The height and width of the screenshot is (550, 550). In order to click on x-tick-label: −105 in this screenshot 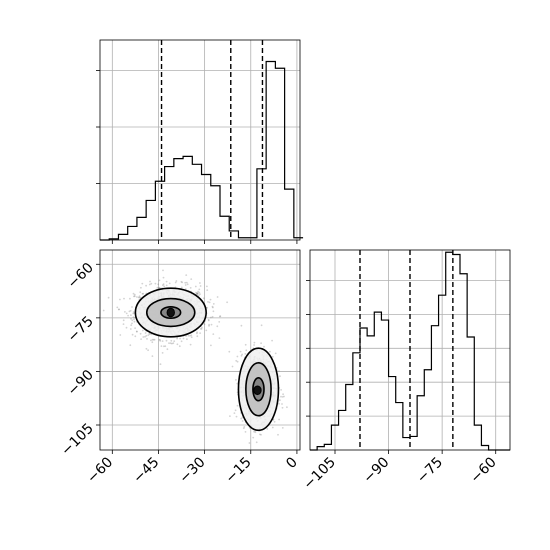, I will do `click(319, 473)`.